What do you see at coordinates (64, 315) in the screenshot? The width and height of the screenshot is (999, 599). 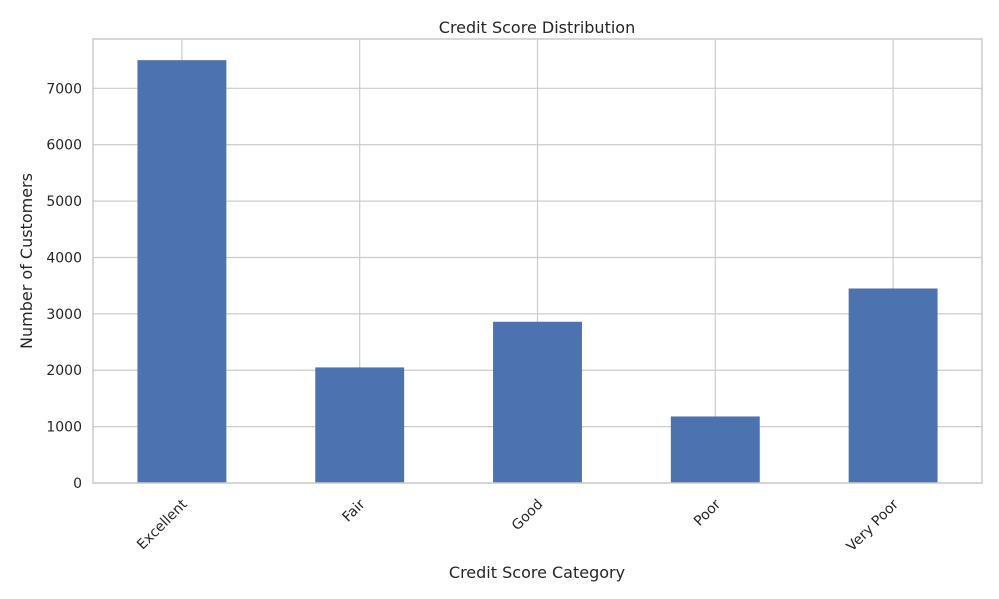 I see `y-tick-label: 3000` at bounding box center [64, 315].